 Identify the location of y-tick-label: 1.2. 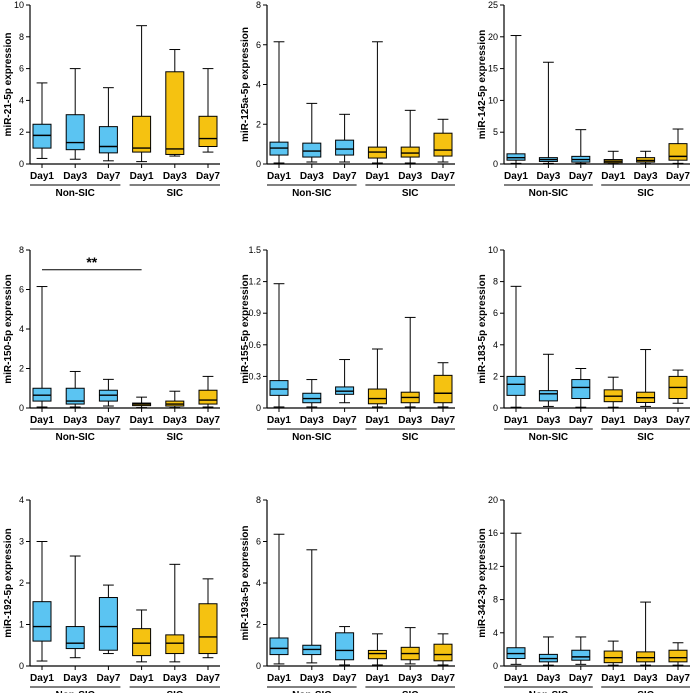
(254, 282).